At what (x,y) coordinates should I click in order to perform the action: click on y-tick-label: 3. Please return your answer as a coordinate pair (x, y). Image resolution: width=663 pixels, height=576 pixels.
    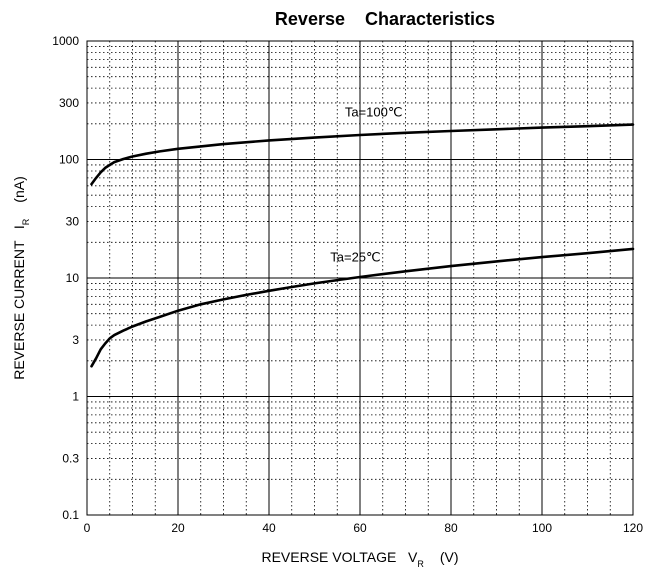
    Looking at the image, I should click on (75, 340).